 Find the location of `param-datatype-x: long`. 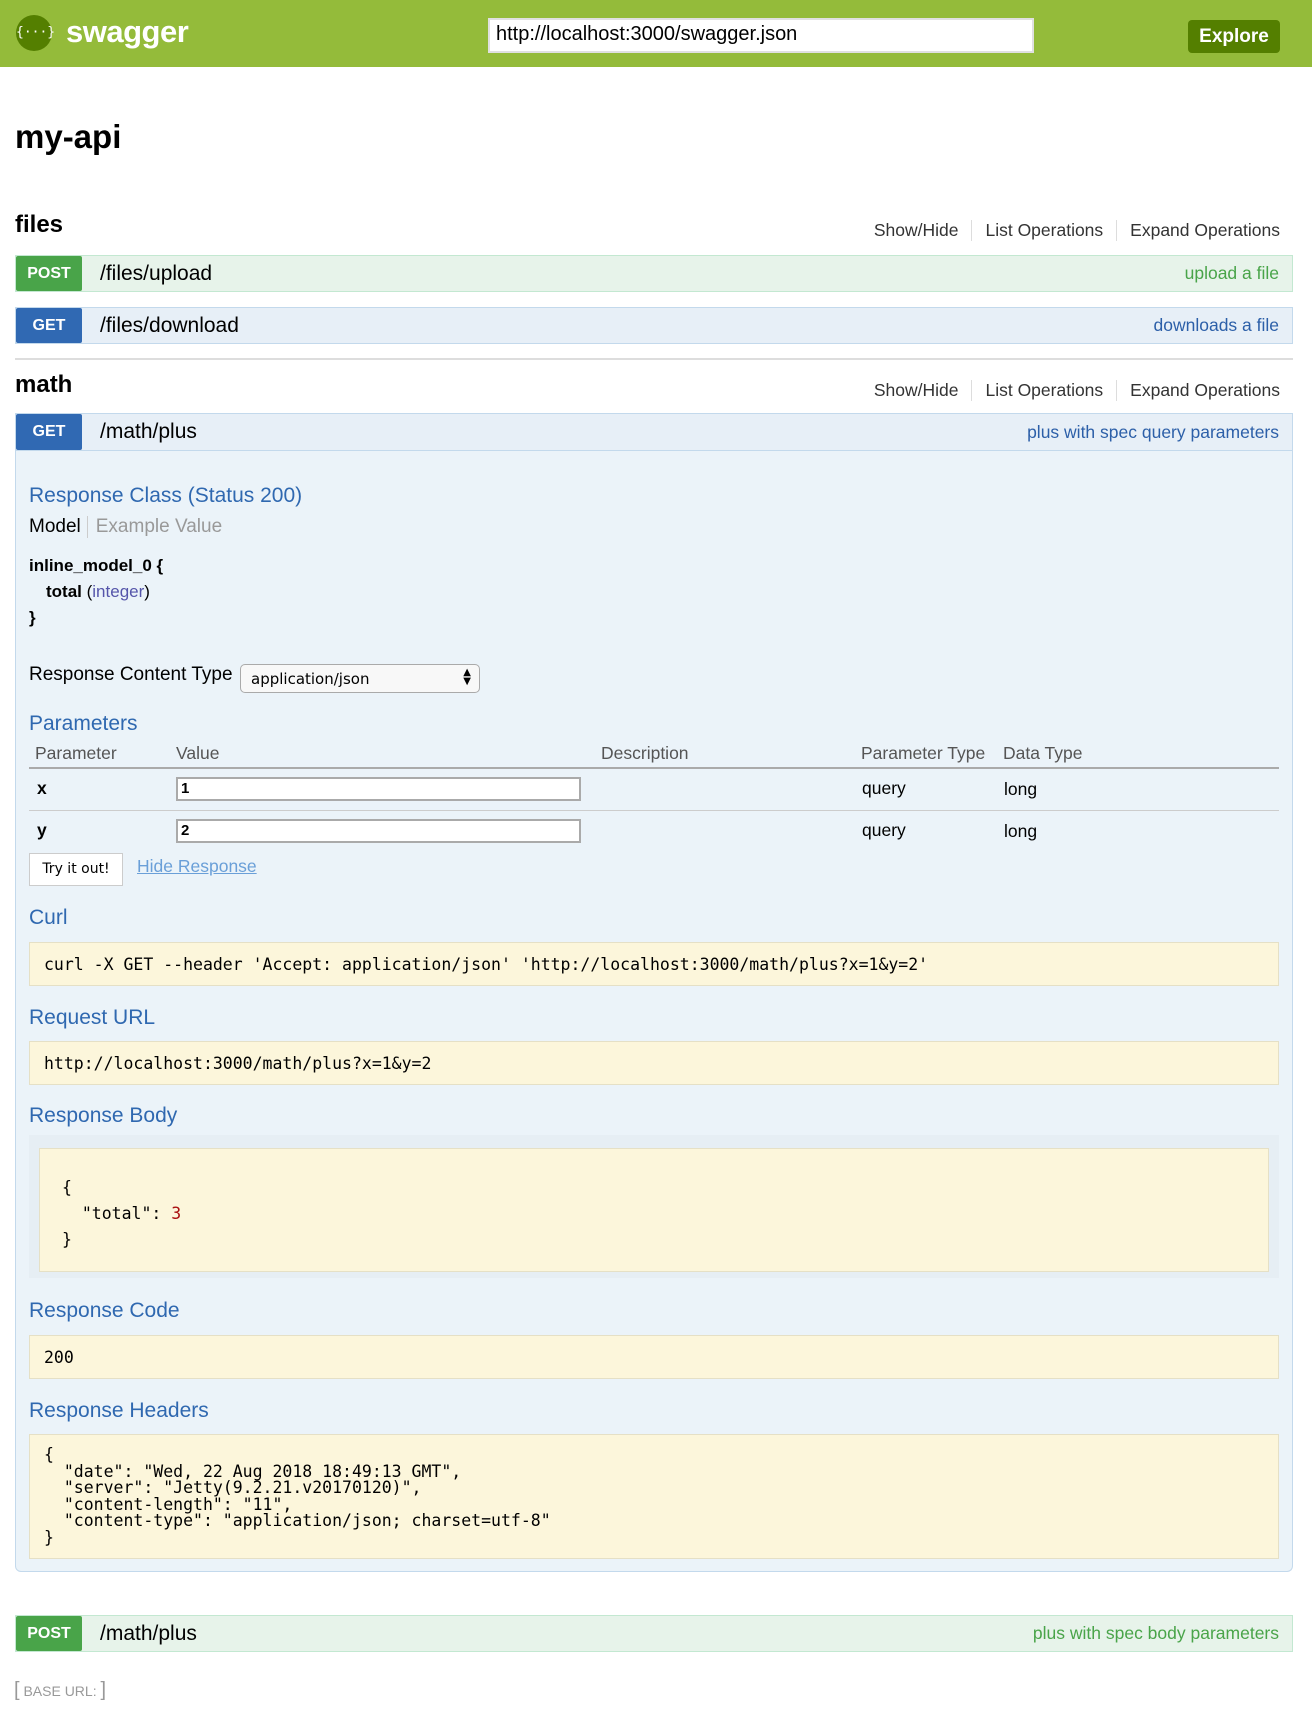

param-datatype-x: long is located at coordinates (1021, 789).